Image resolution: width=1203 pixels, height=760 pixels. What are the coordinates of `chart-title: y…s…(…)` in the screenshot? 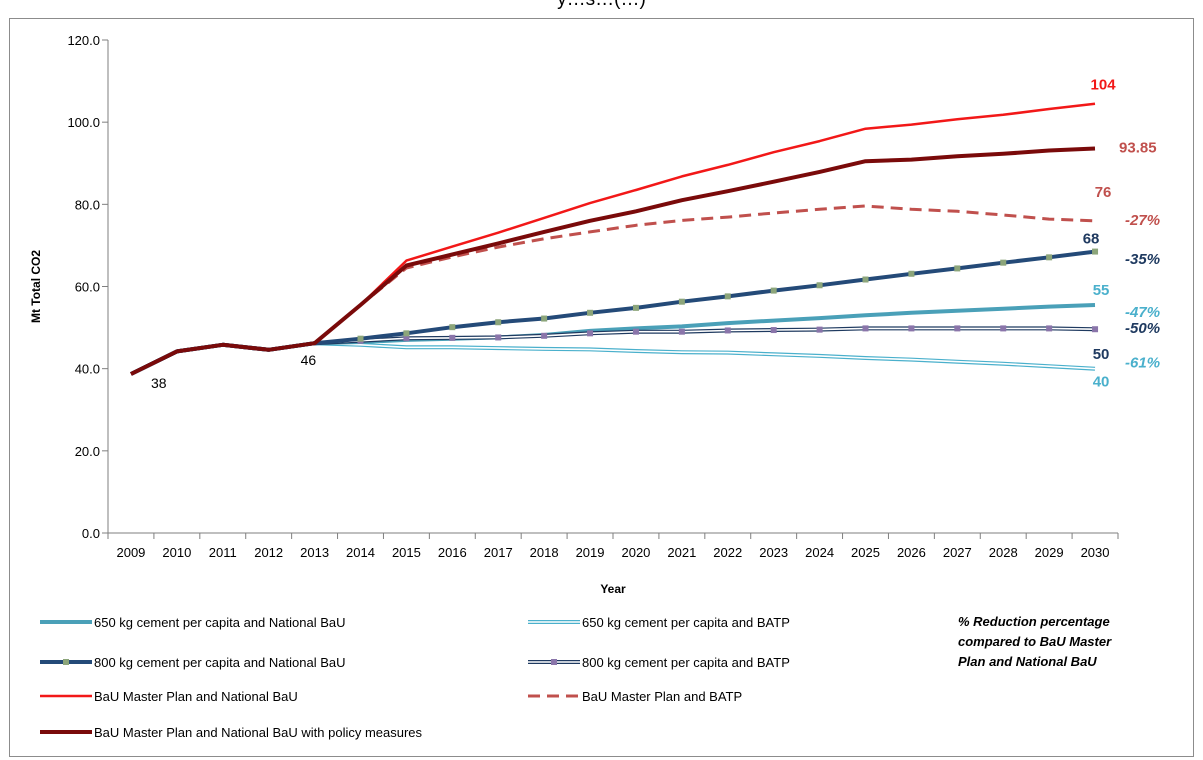 It's located at (601, 5).